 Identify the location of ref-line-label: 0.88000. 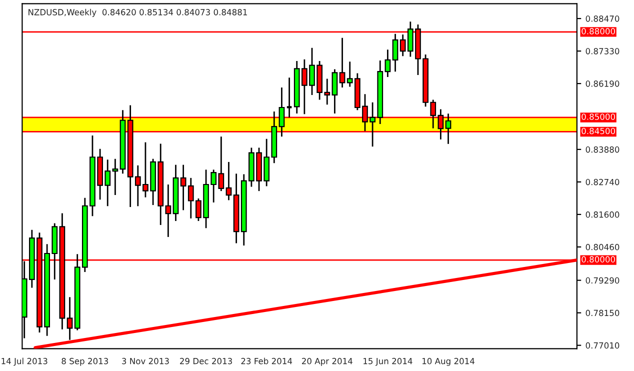
(599, 31).